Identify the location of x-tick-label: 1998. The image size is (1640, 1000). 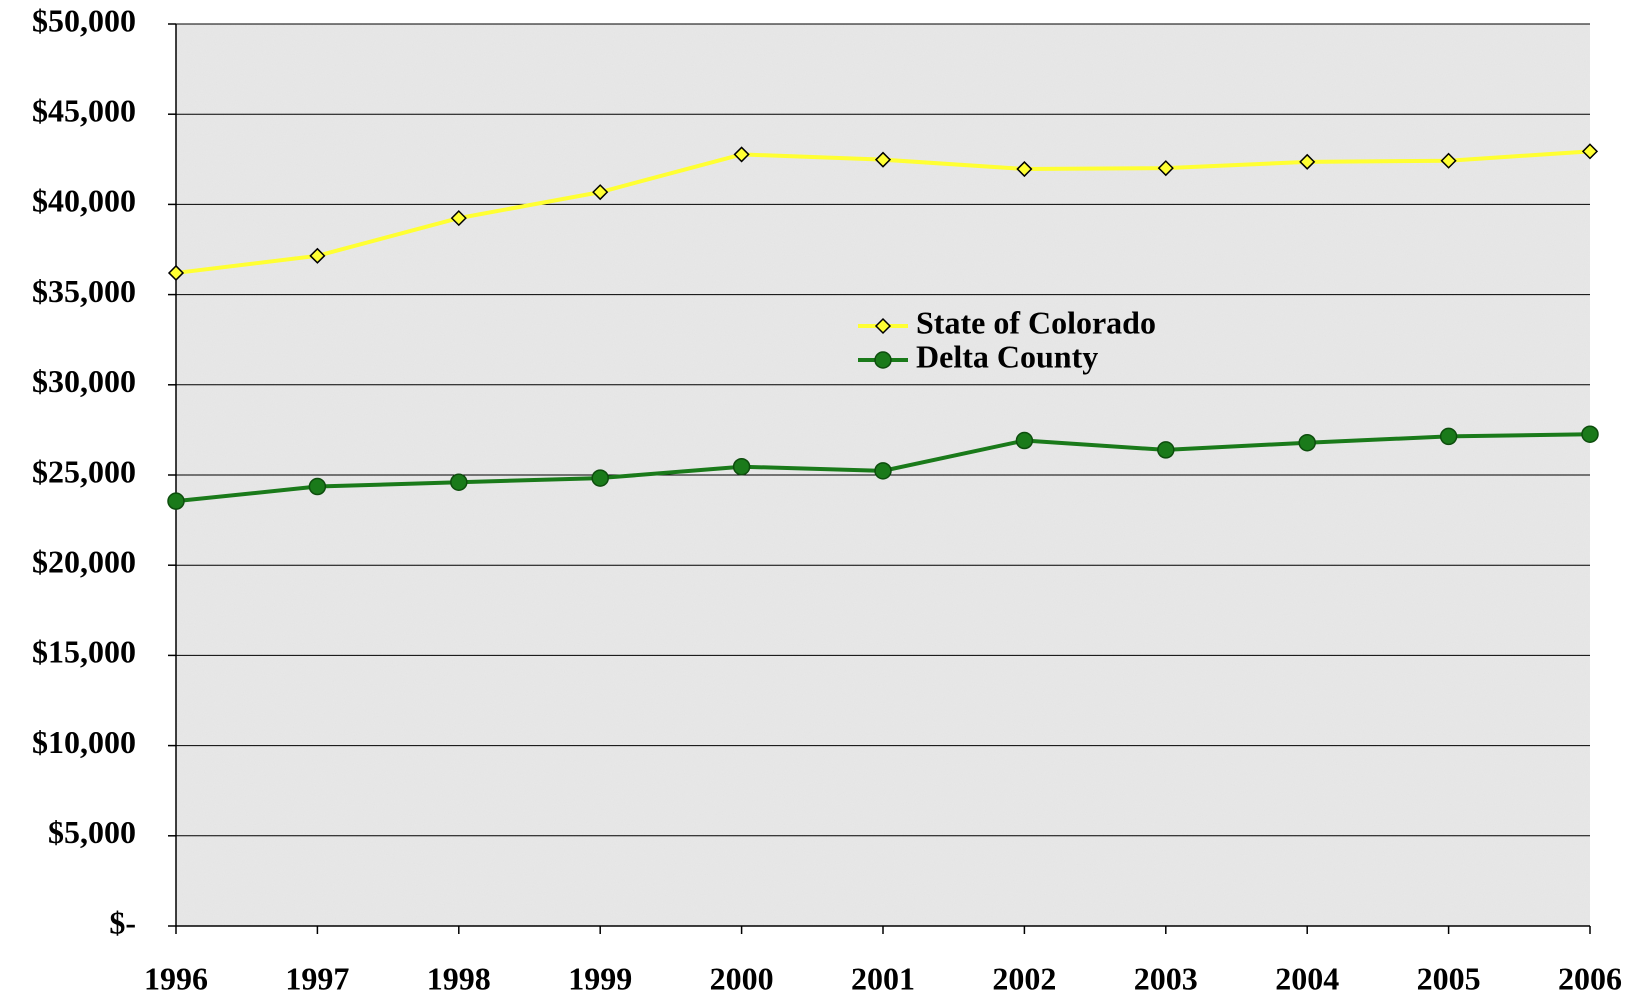
(459, 978).